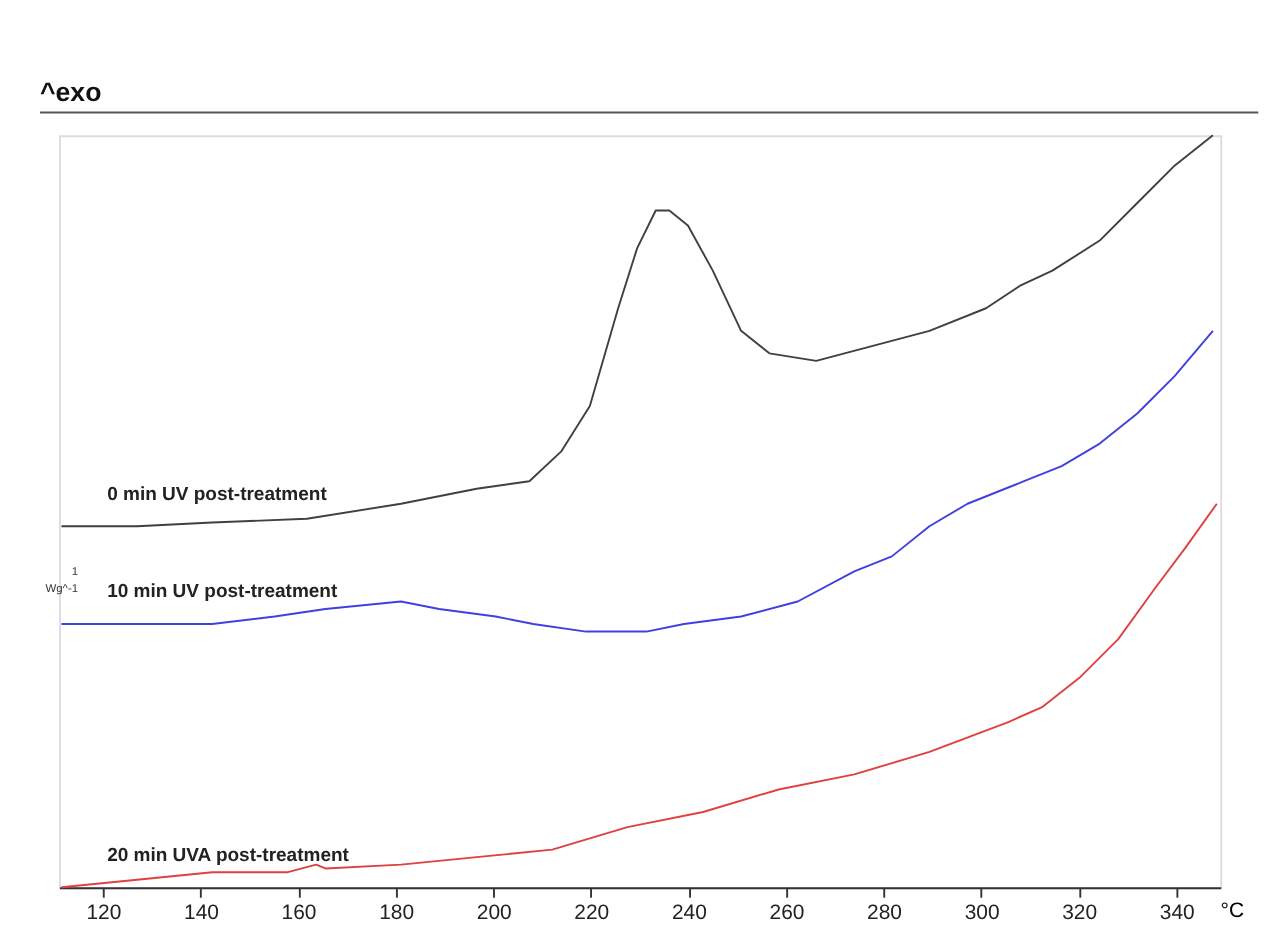  Describe the element at coordinates (218, 494) in the screenshot. I see `series-label: 0 min UV post-treatment` at that location.